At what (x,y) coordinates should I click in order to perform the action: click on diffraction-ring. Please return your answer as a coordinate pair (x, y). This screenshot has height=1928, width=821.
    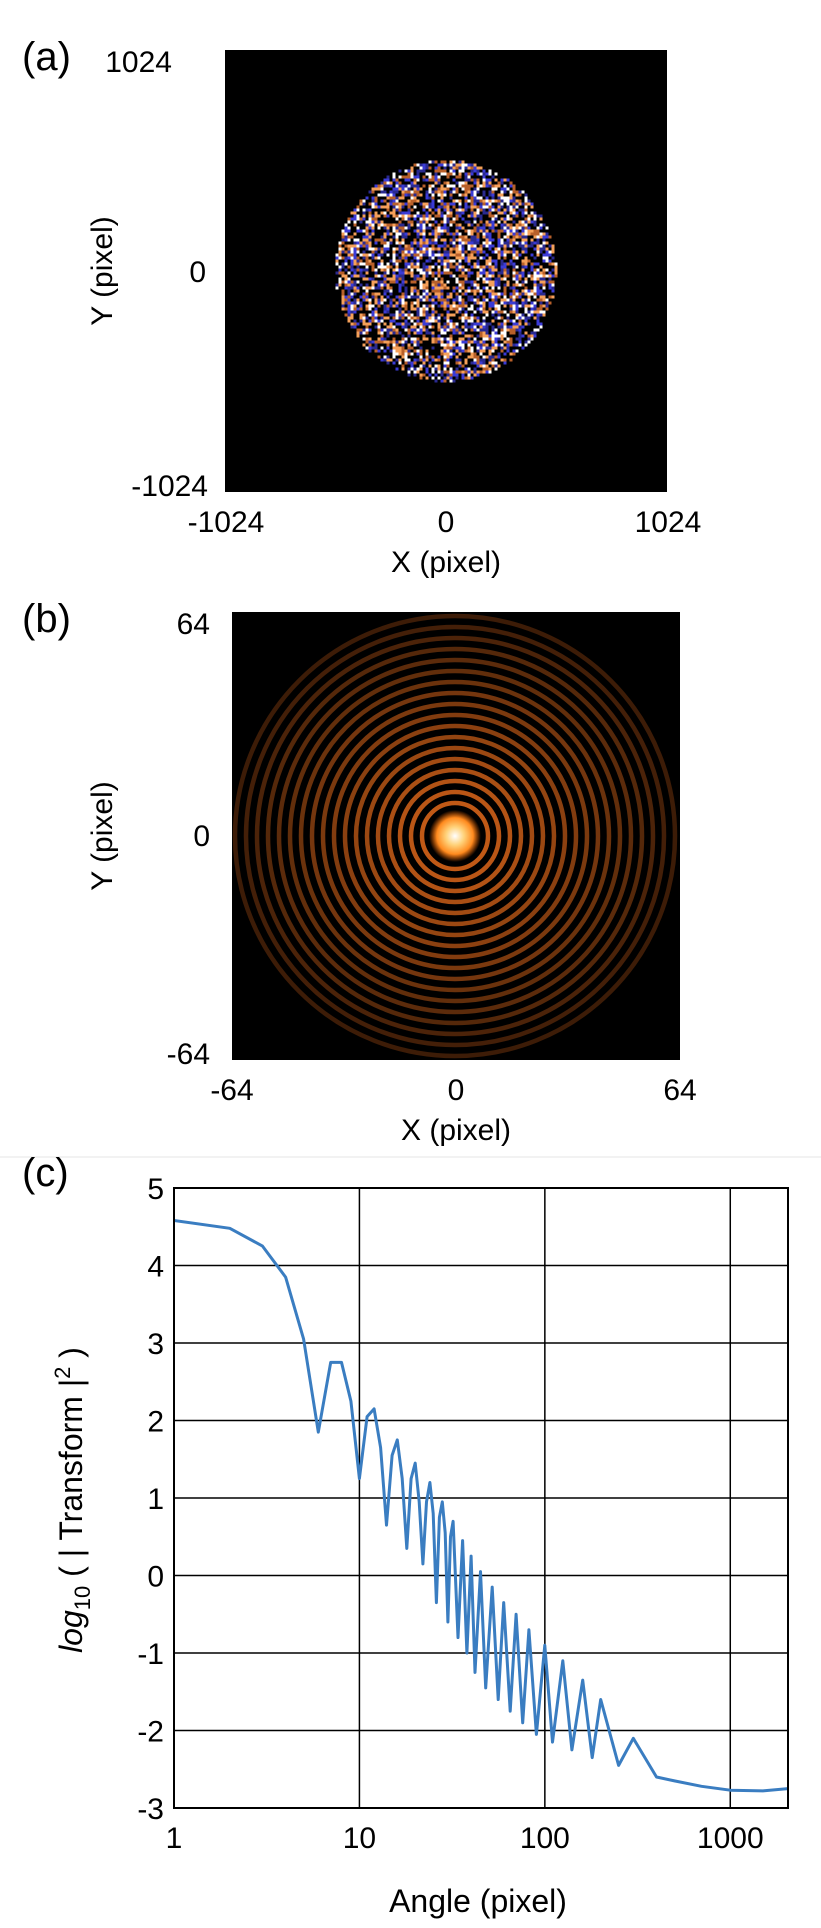
    Looking at the image, I should click on (455, 836).